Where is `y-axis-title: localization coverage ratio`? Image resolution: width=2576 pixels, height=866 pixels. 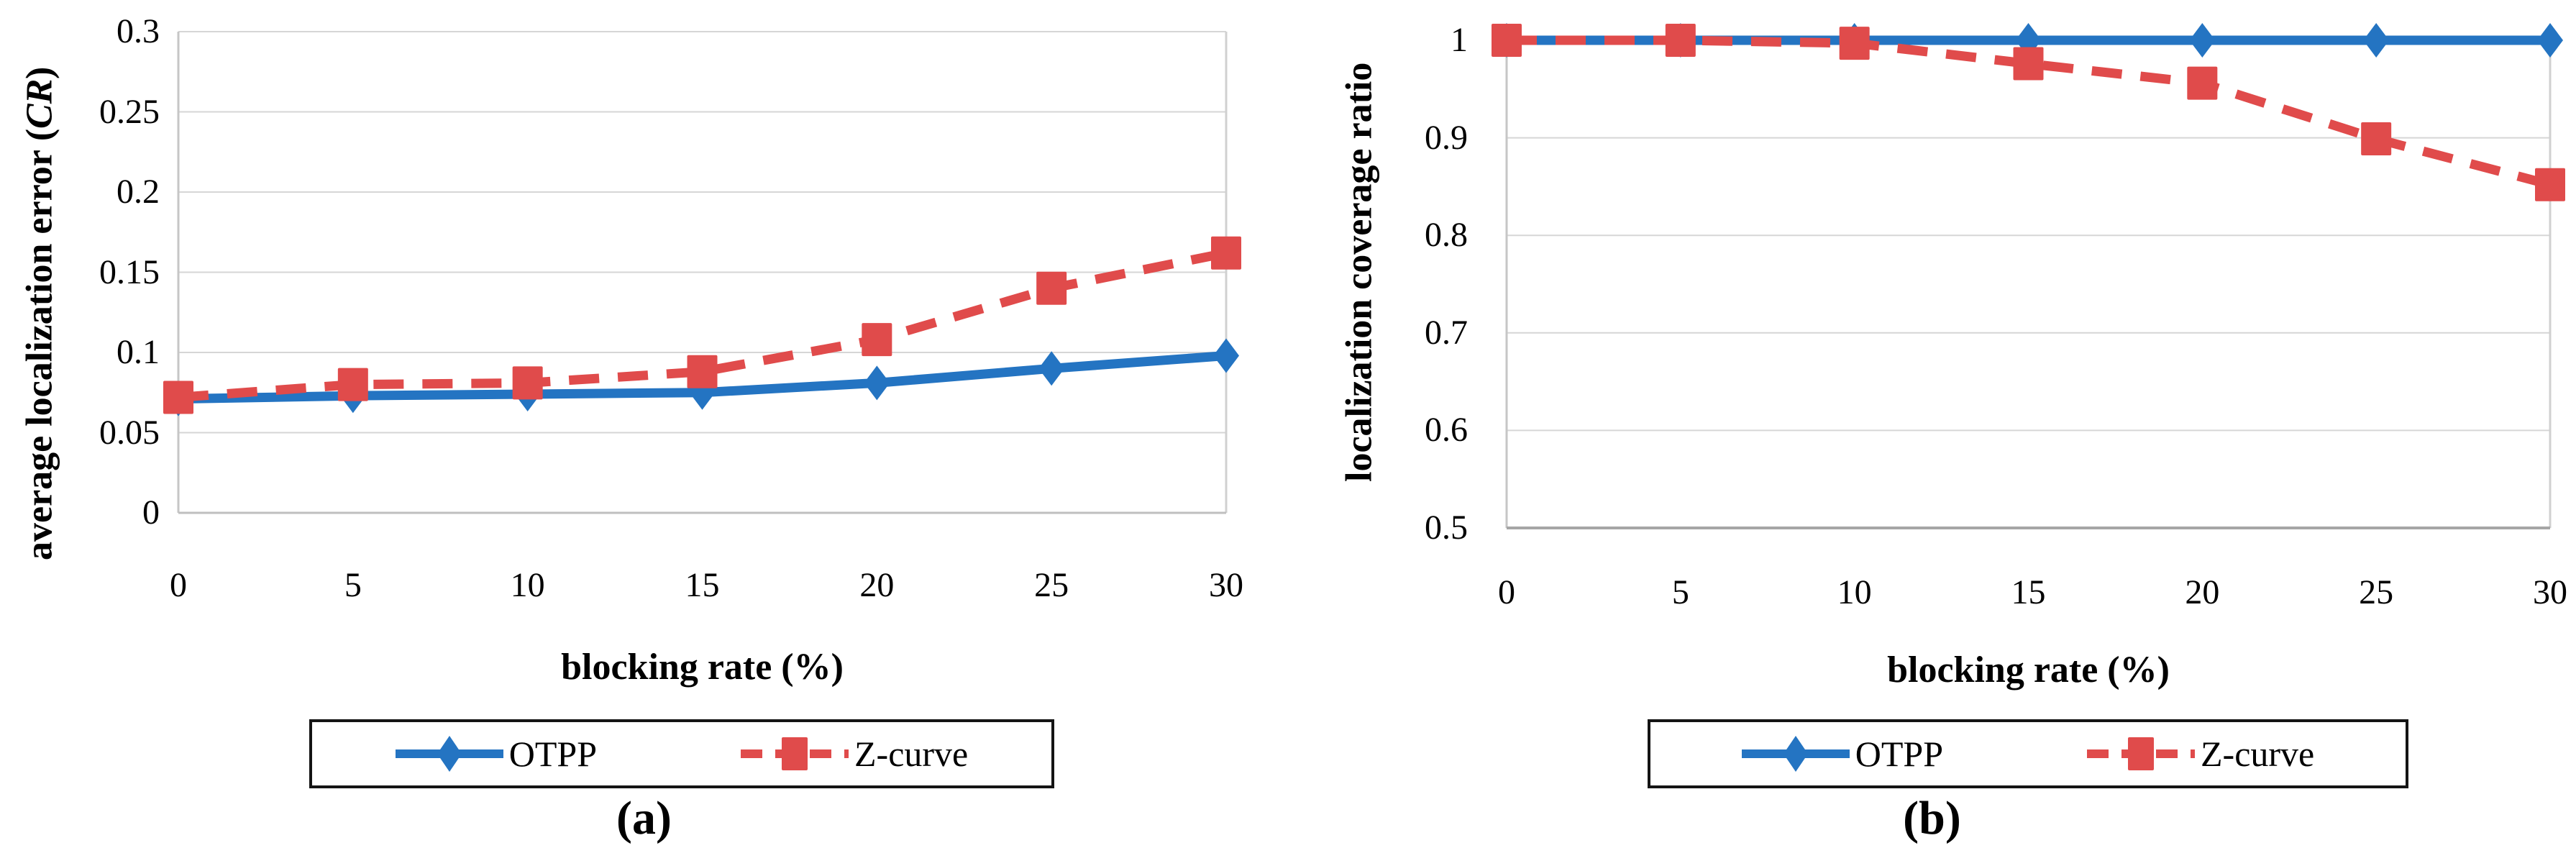
y-axis-title: localization coverage ratio is located at coordinates (1359, 298).